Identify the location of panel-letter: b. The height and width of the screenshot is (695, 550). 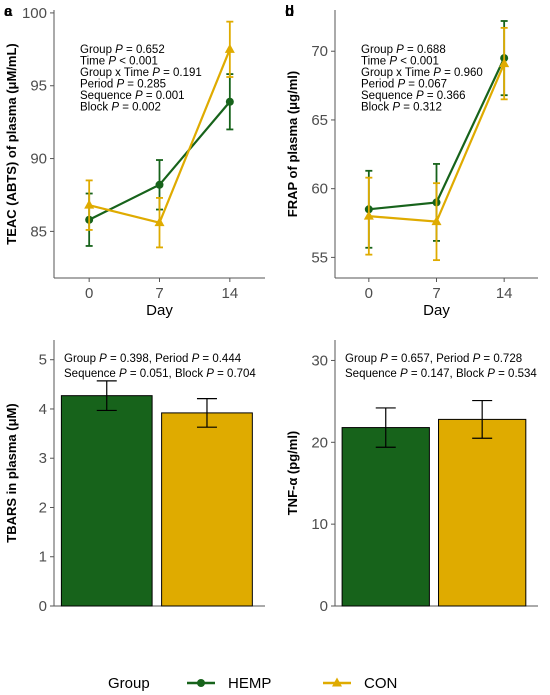
(289, 11).